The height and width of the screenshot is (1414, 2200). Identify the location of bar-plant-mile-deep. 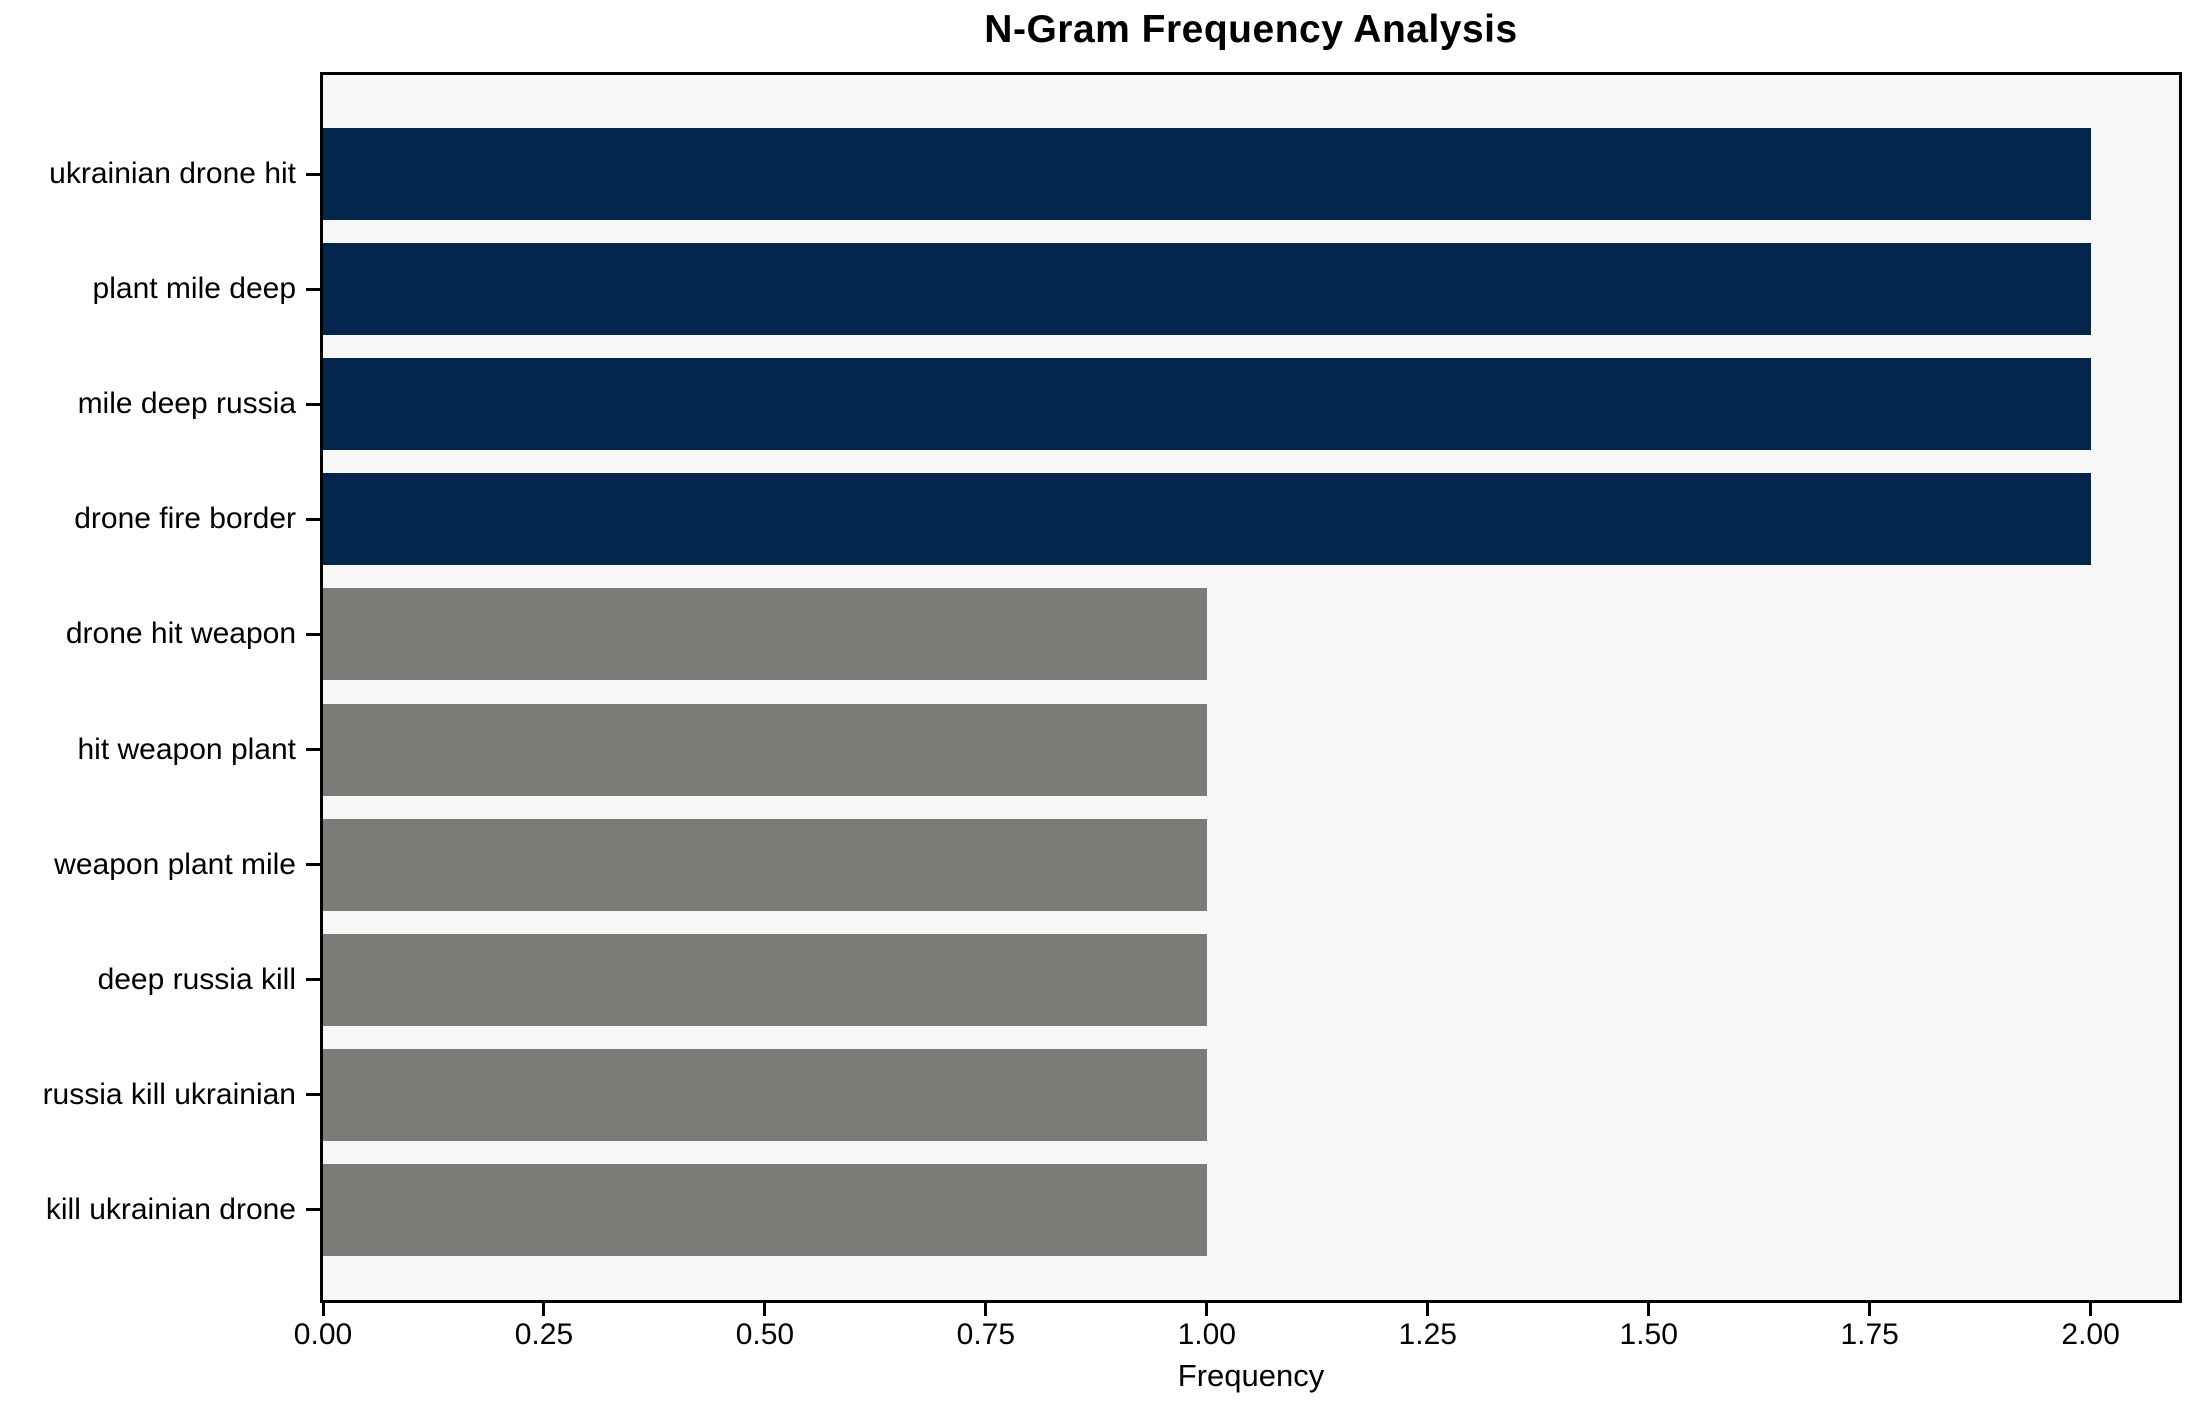
(1207, 289).